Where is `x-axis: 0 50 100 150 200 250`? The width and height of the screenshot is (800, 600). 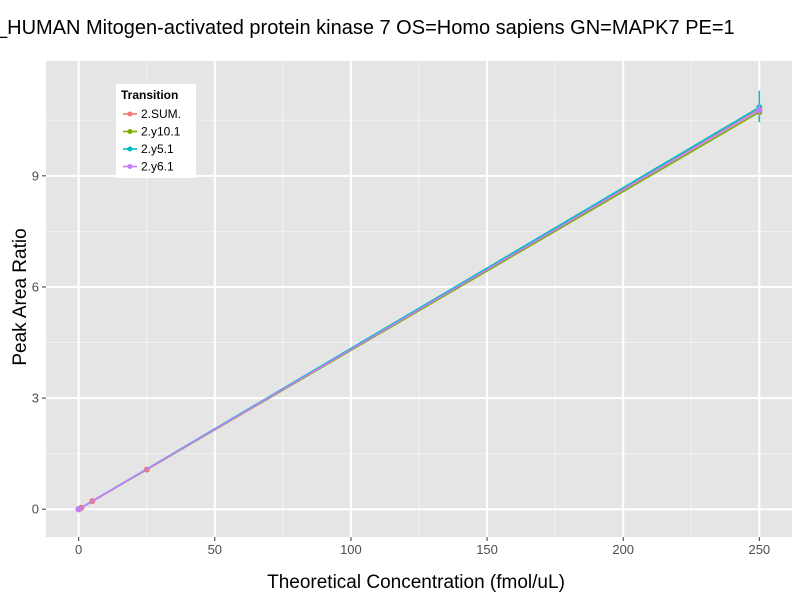
x-axis: 0 50 100 150 200 250 is located at coordinates (422, 547).